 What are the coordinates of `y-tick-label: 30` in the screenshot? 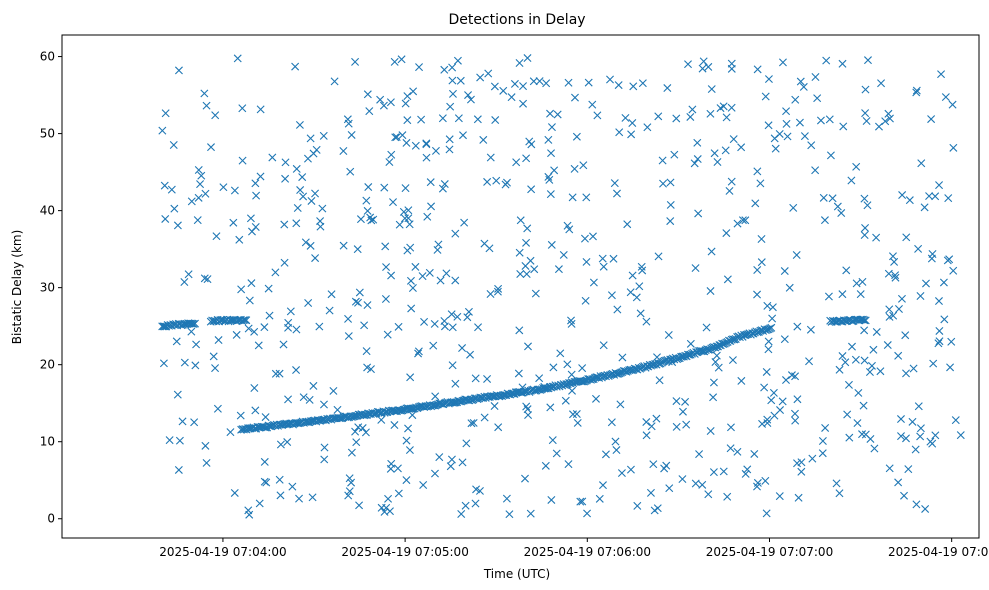 It's located at (47, 288).